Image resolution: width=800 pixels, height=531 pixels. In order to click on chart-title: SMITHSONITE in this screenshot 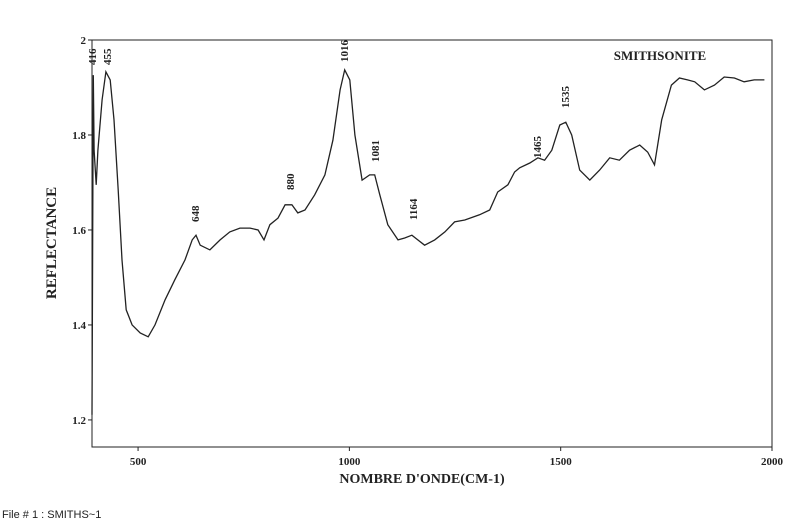, I will do `click(660, 55)`.